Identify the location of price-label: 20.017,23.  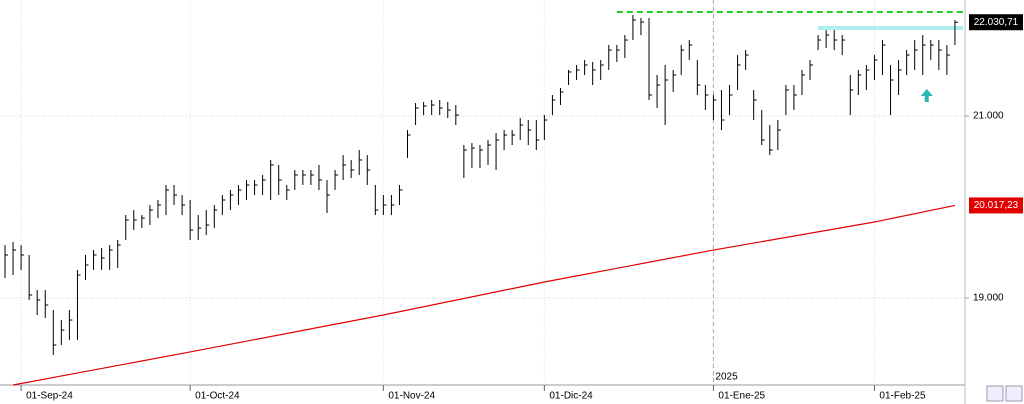
(996, 205).